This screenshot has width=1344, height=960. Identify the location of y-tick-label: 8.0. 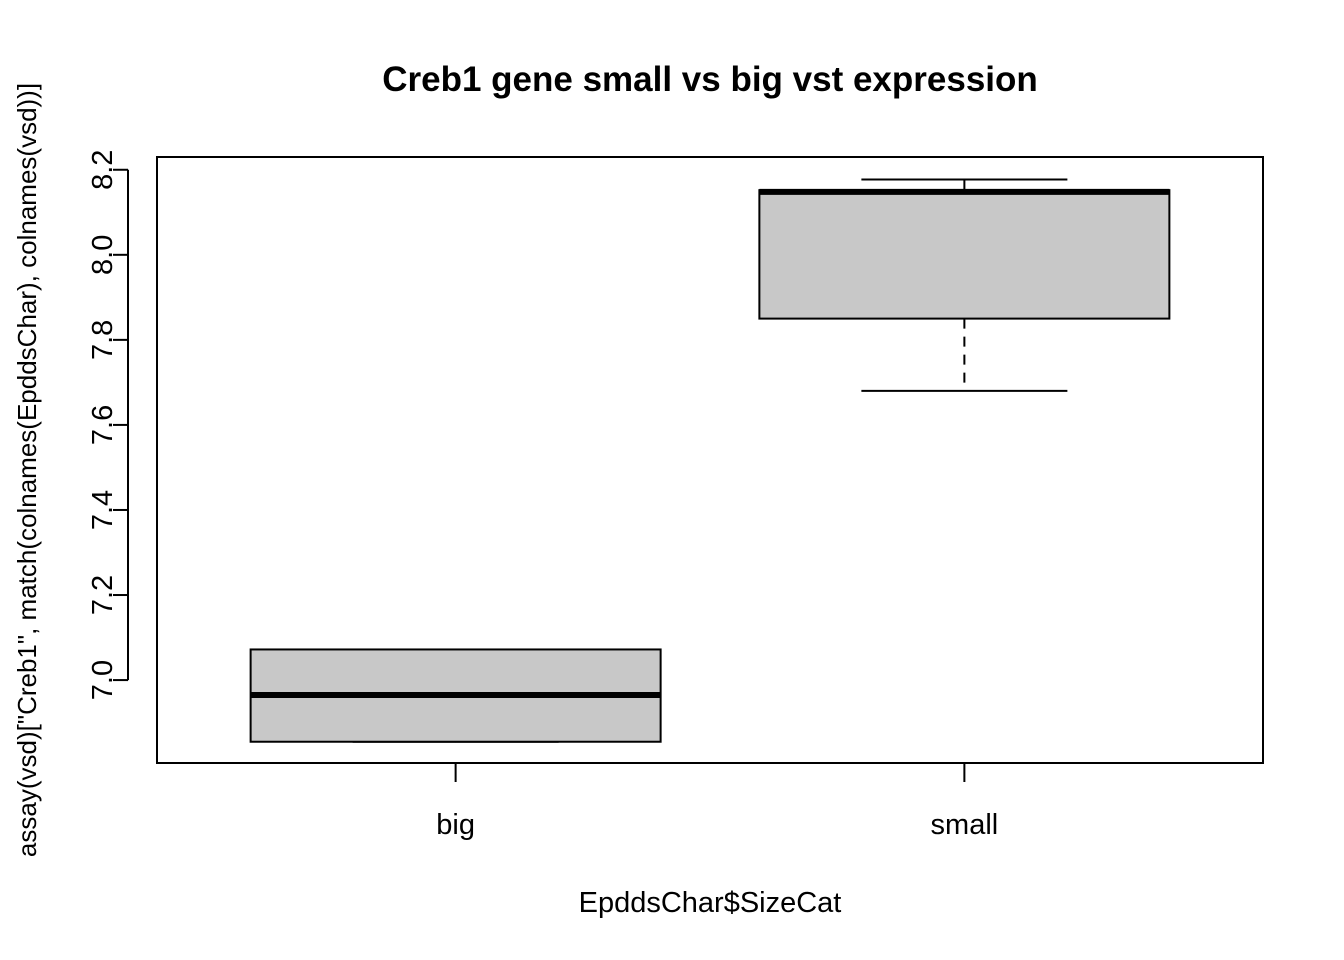
(103, 255).